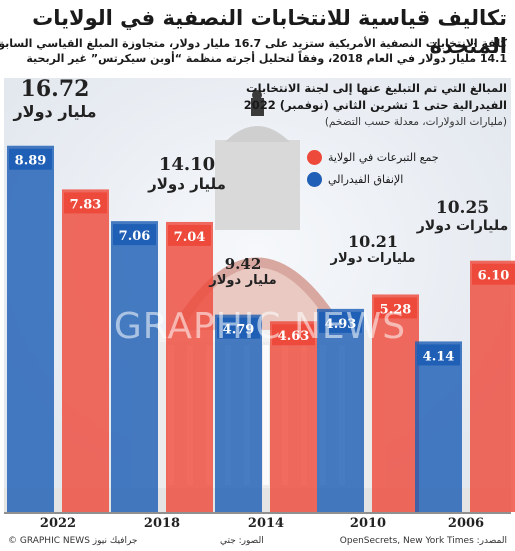 Image resolution: width=515 pixels, height=551 pixels. Describe the element at coordinates (134, 367) in the screenshot. I see `bar-federal-2018` at that location.